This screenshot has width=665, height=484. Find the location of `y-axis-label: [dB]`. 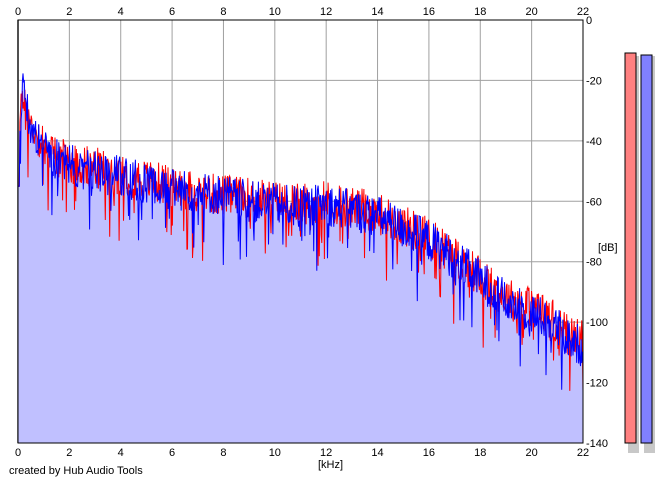

y-axis-label: [dB] is located at coordinates (608, 248).